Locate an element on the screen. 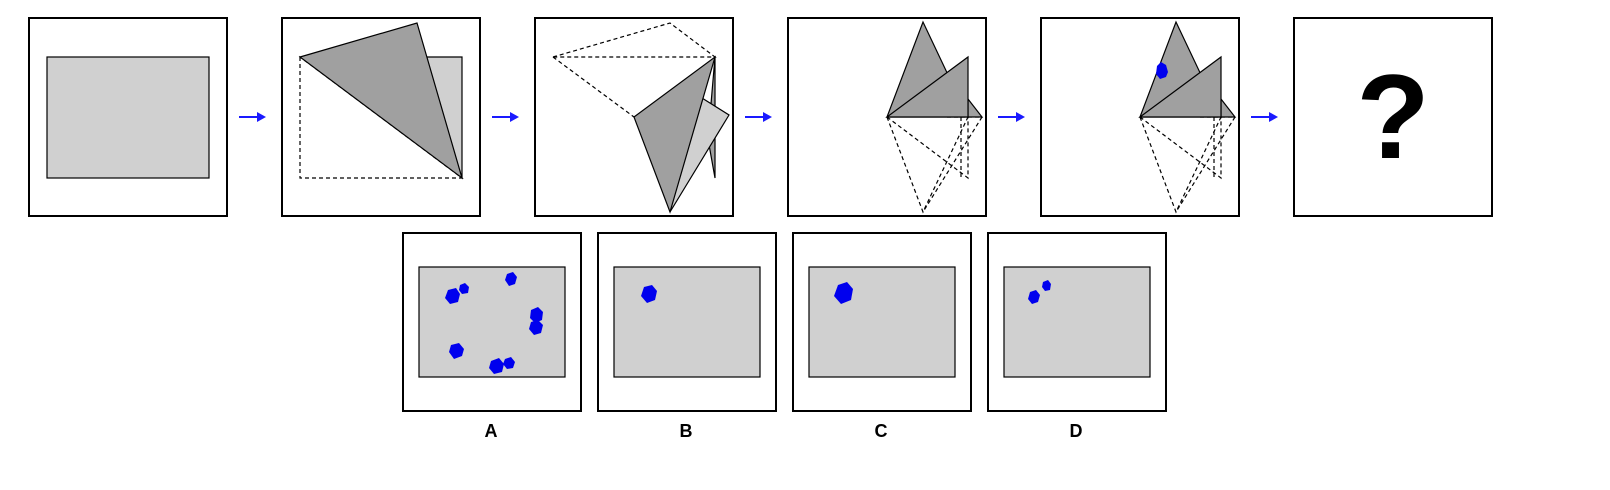 Image resolution: width=1610 pixels, height=490 pixels. option-c-figure is located at coordinates (882, 322).